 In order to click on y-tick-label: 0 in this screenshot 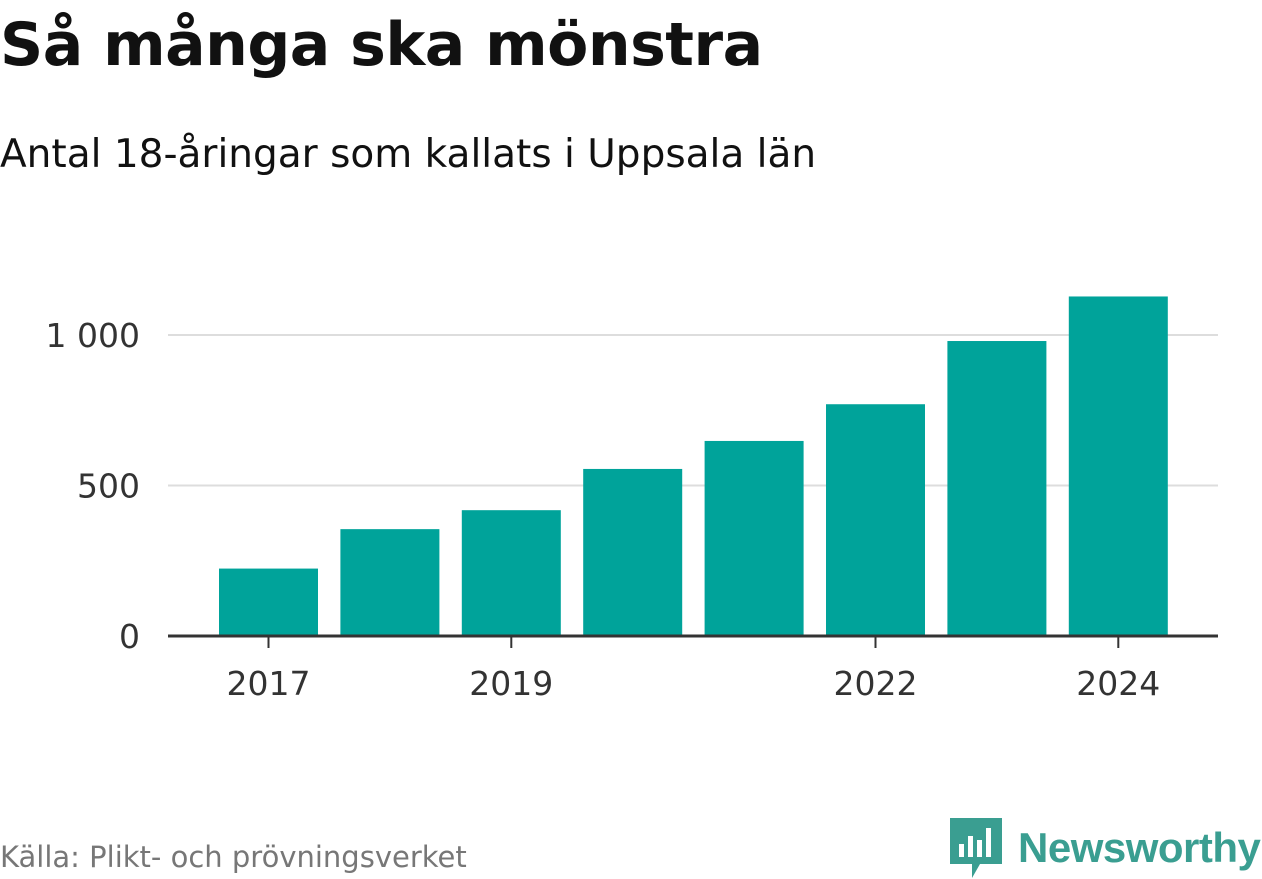, I will do `click(129, 636)`.